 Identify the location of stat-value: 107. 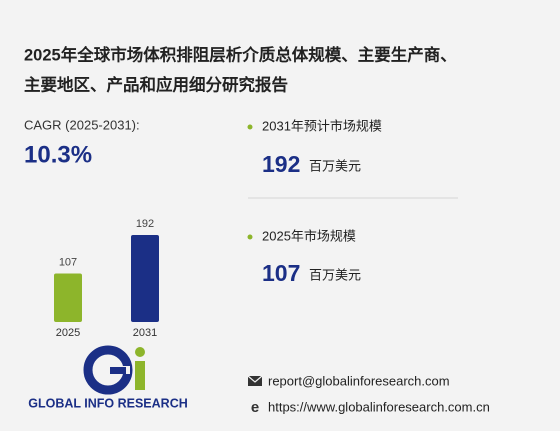
(281, 273).